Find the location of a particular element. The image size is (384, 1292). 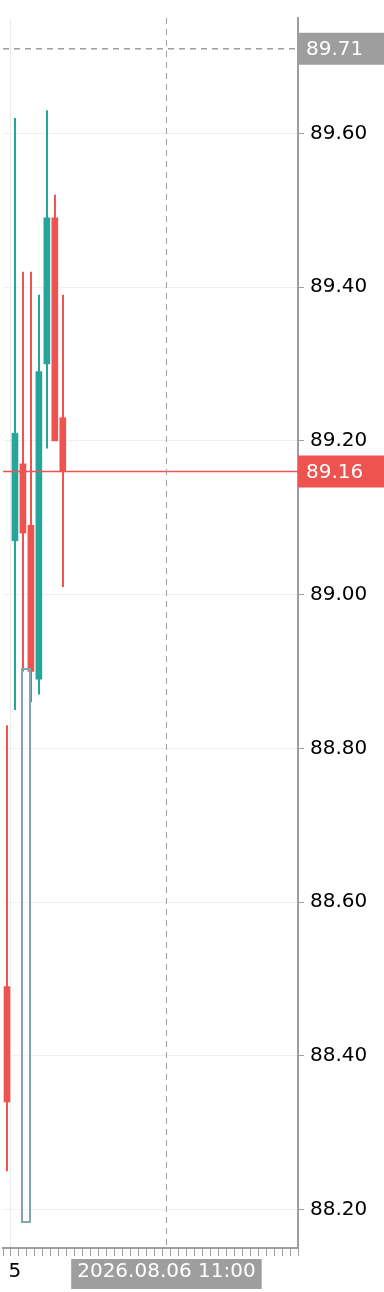

y-tick-label: 88.60 is located at coordinates (339, 900).